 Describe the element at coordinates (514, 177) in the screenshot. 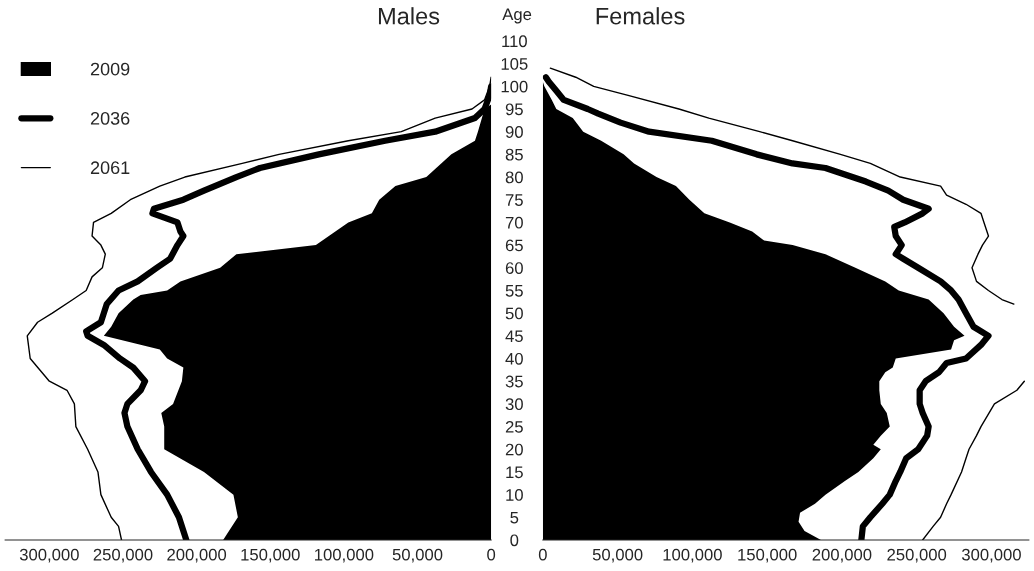

I see `y-tick-label: 80` at that location.